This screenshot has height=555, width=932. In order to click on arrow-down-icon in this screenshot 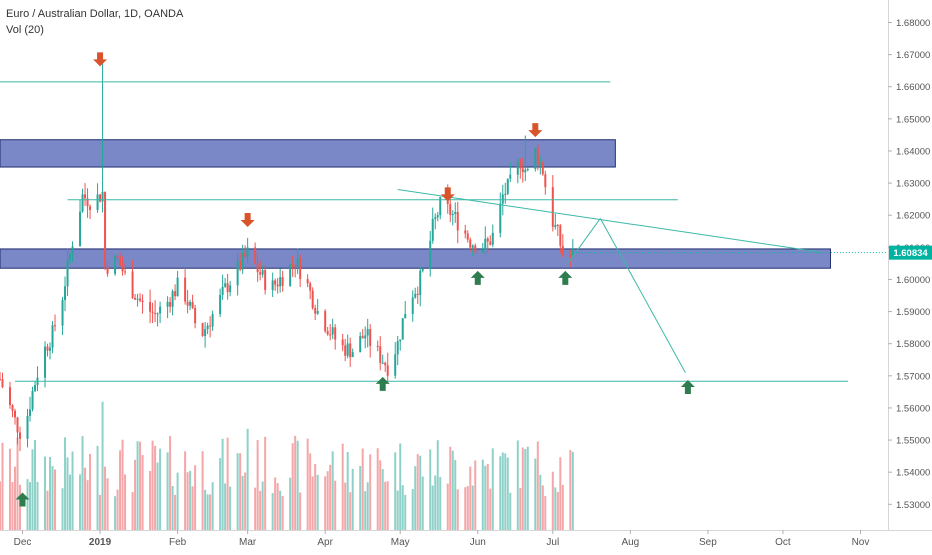, I will do `click(100, 59)`.